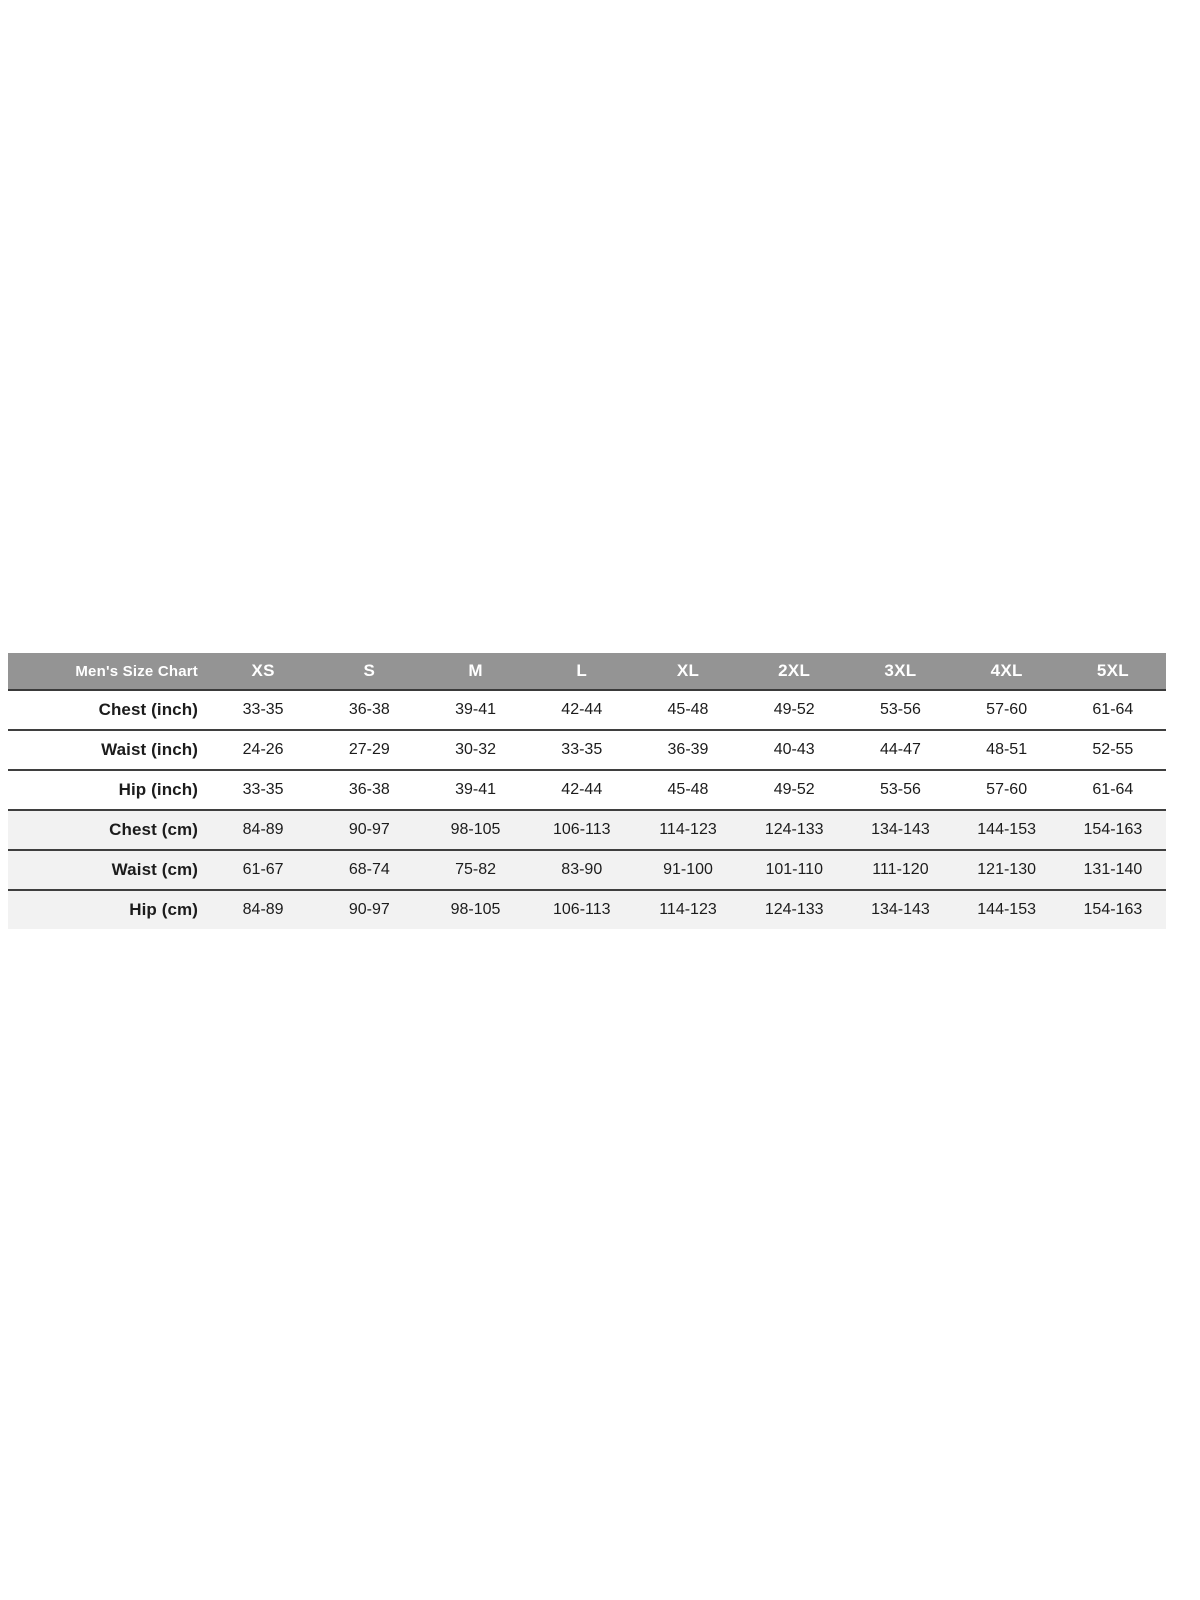 This screenshot has width=1200, height=1600. Describe the element at coordinates (263, 672) in the screenshot. I see `column-header-xs: XS` at that location.